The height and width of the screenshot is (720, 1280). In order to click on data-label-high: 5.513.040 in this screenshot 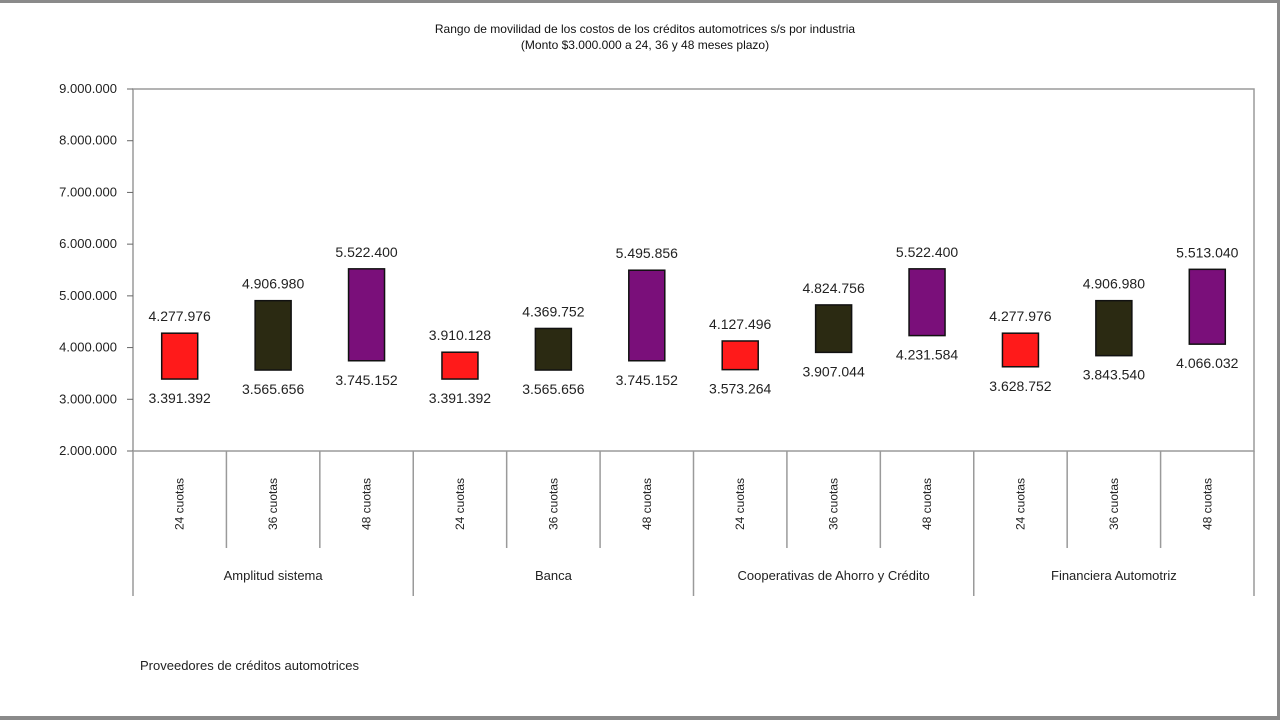, I will do `click(1207, 252)`.